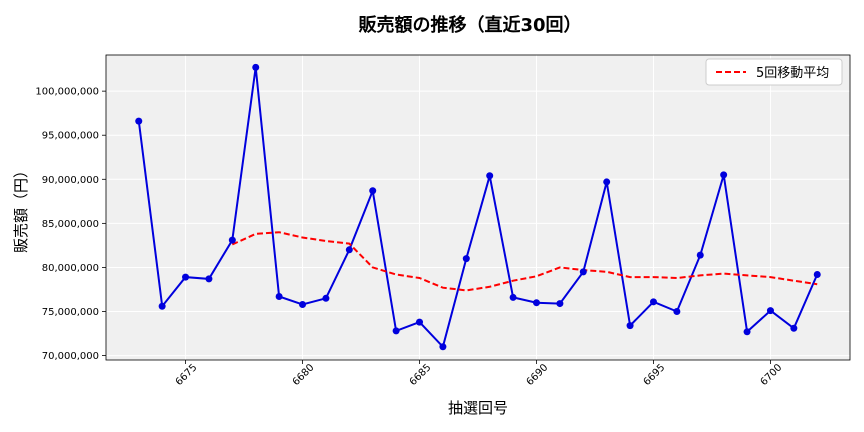  I want to click on x-axis-ticks: 6675 6680 6685 6690 6695 6700, so click(479, 374).